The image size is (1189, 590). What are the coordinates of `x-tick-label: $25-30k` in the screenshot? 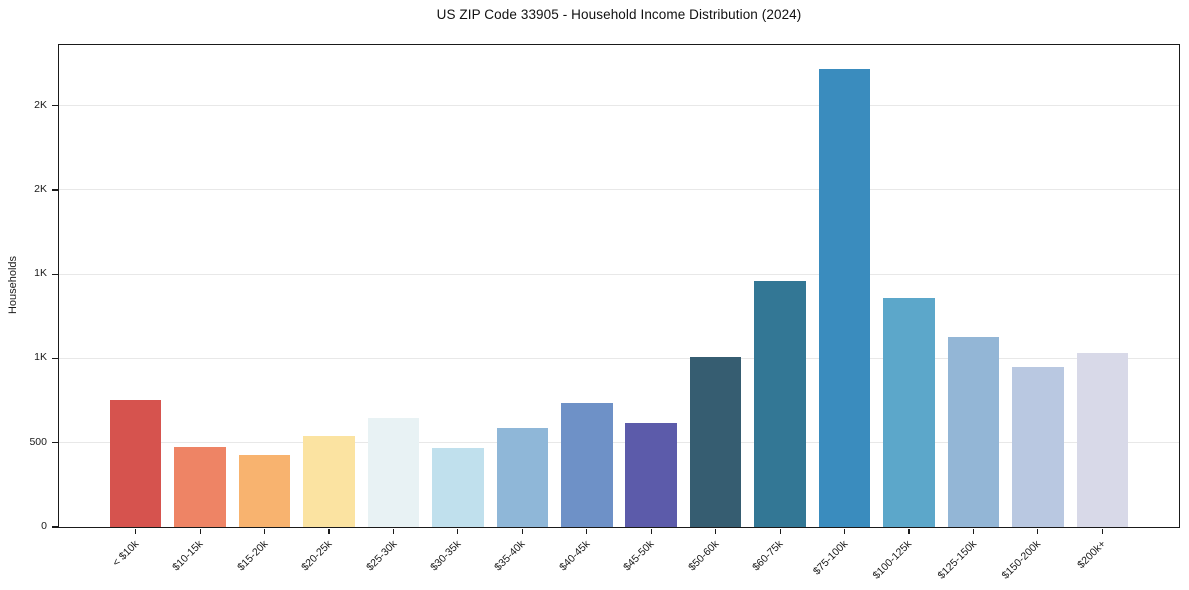 It's located at (381, 556).